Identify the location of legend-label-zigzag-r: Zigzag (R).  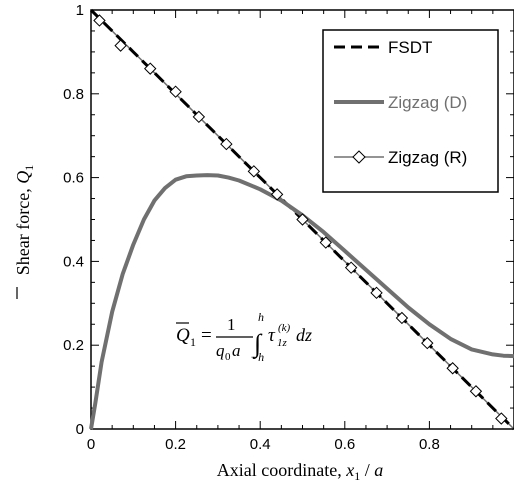
(427, 157).